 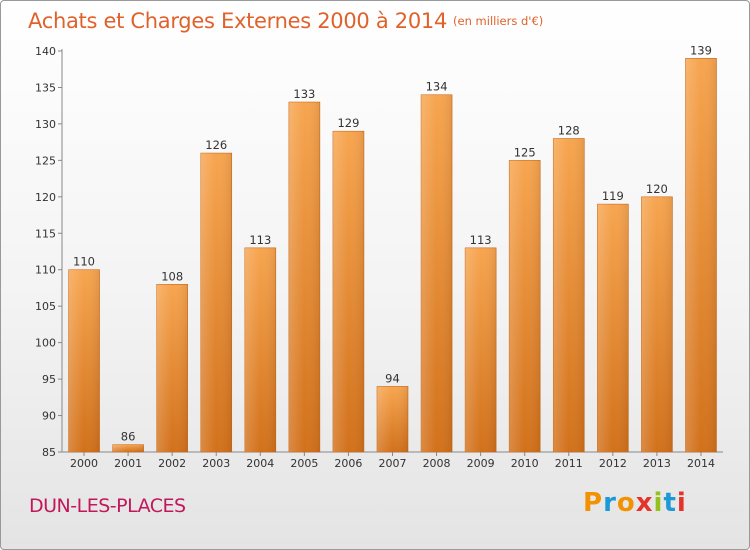 I want to click on data-label: 94, so click(x=392, y=378).